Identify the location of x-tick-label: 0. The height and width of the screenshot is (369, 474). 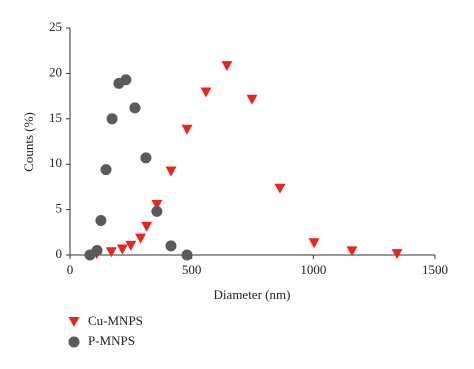
(70, 269).